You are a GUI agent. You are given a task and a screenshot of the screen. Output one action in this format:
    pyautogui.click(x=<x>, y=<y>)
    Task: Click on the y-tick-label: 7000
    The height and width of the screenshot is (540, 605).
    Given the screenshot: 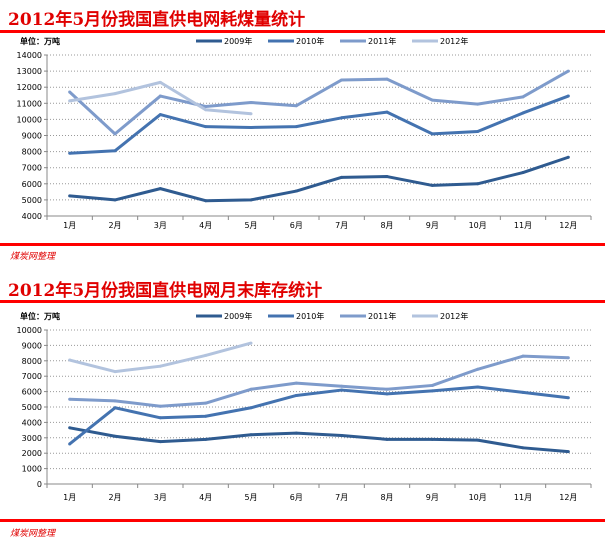 What is the action you would take?
    pyautogui.click(x=32, y=168)
    